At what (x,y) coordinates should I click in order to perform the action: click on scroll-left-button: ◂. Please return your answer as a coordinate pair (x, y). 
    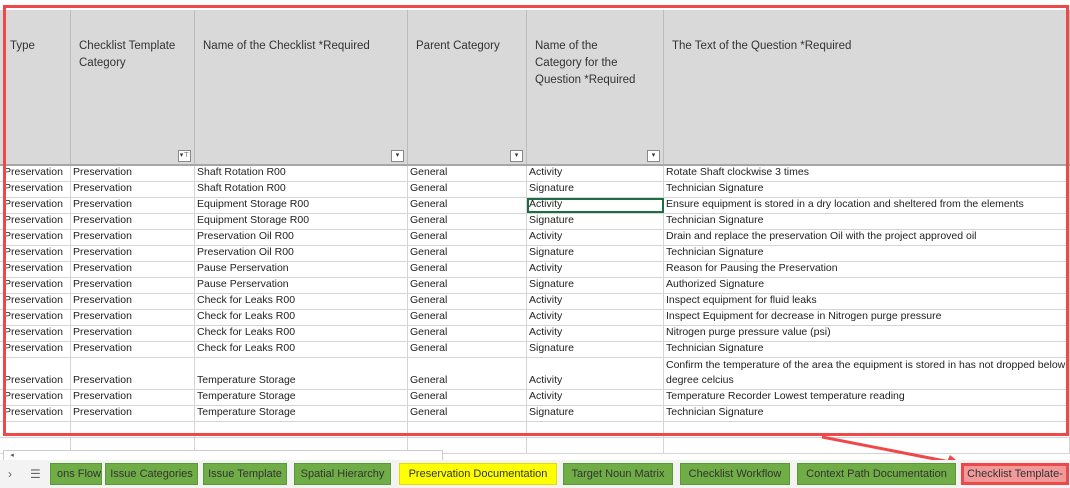
    Looking at the image, I should click on (12, 455).